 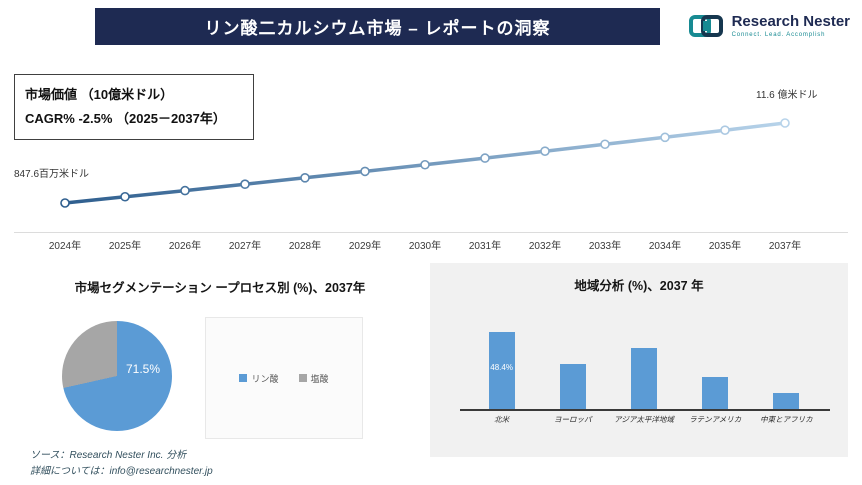 What do you see at coordinates (185, 246) in the screenshot?
I see `x-axis-tick-label: 2026年` at bounding box center [185, 246].